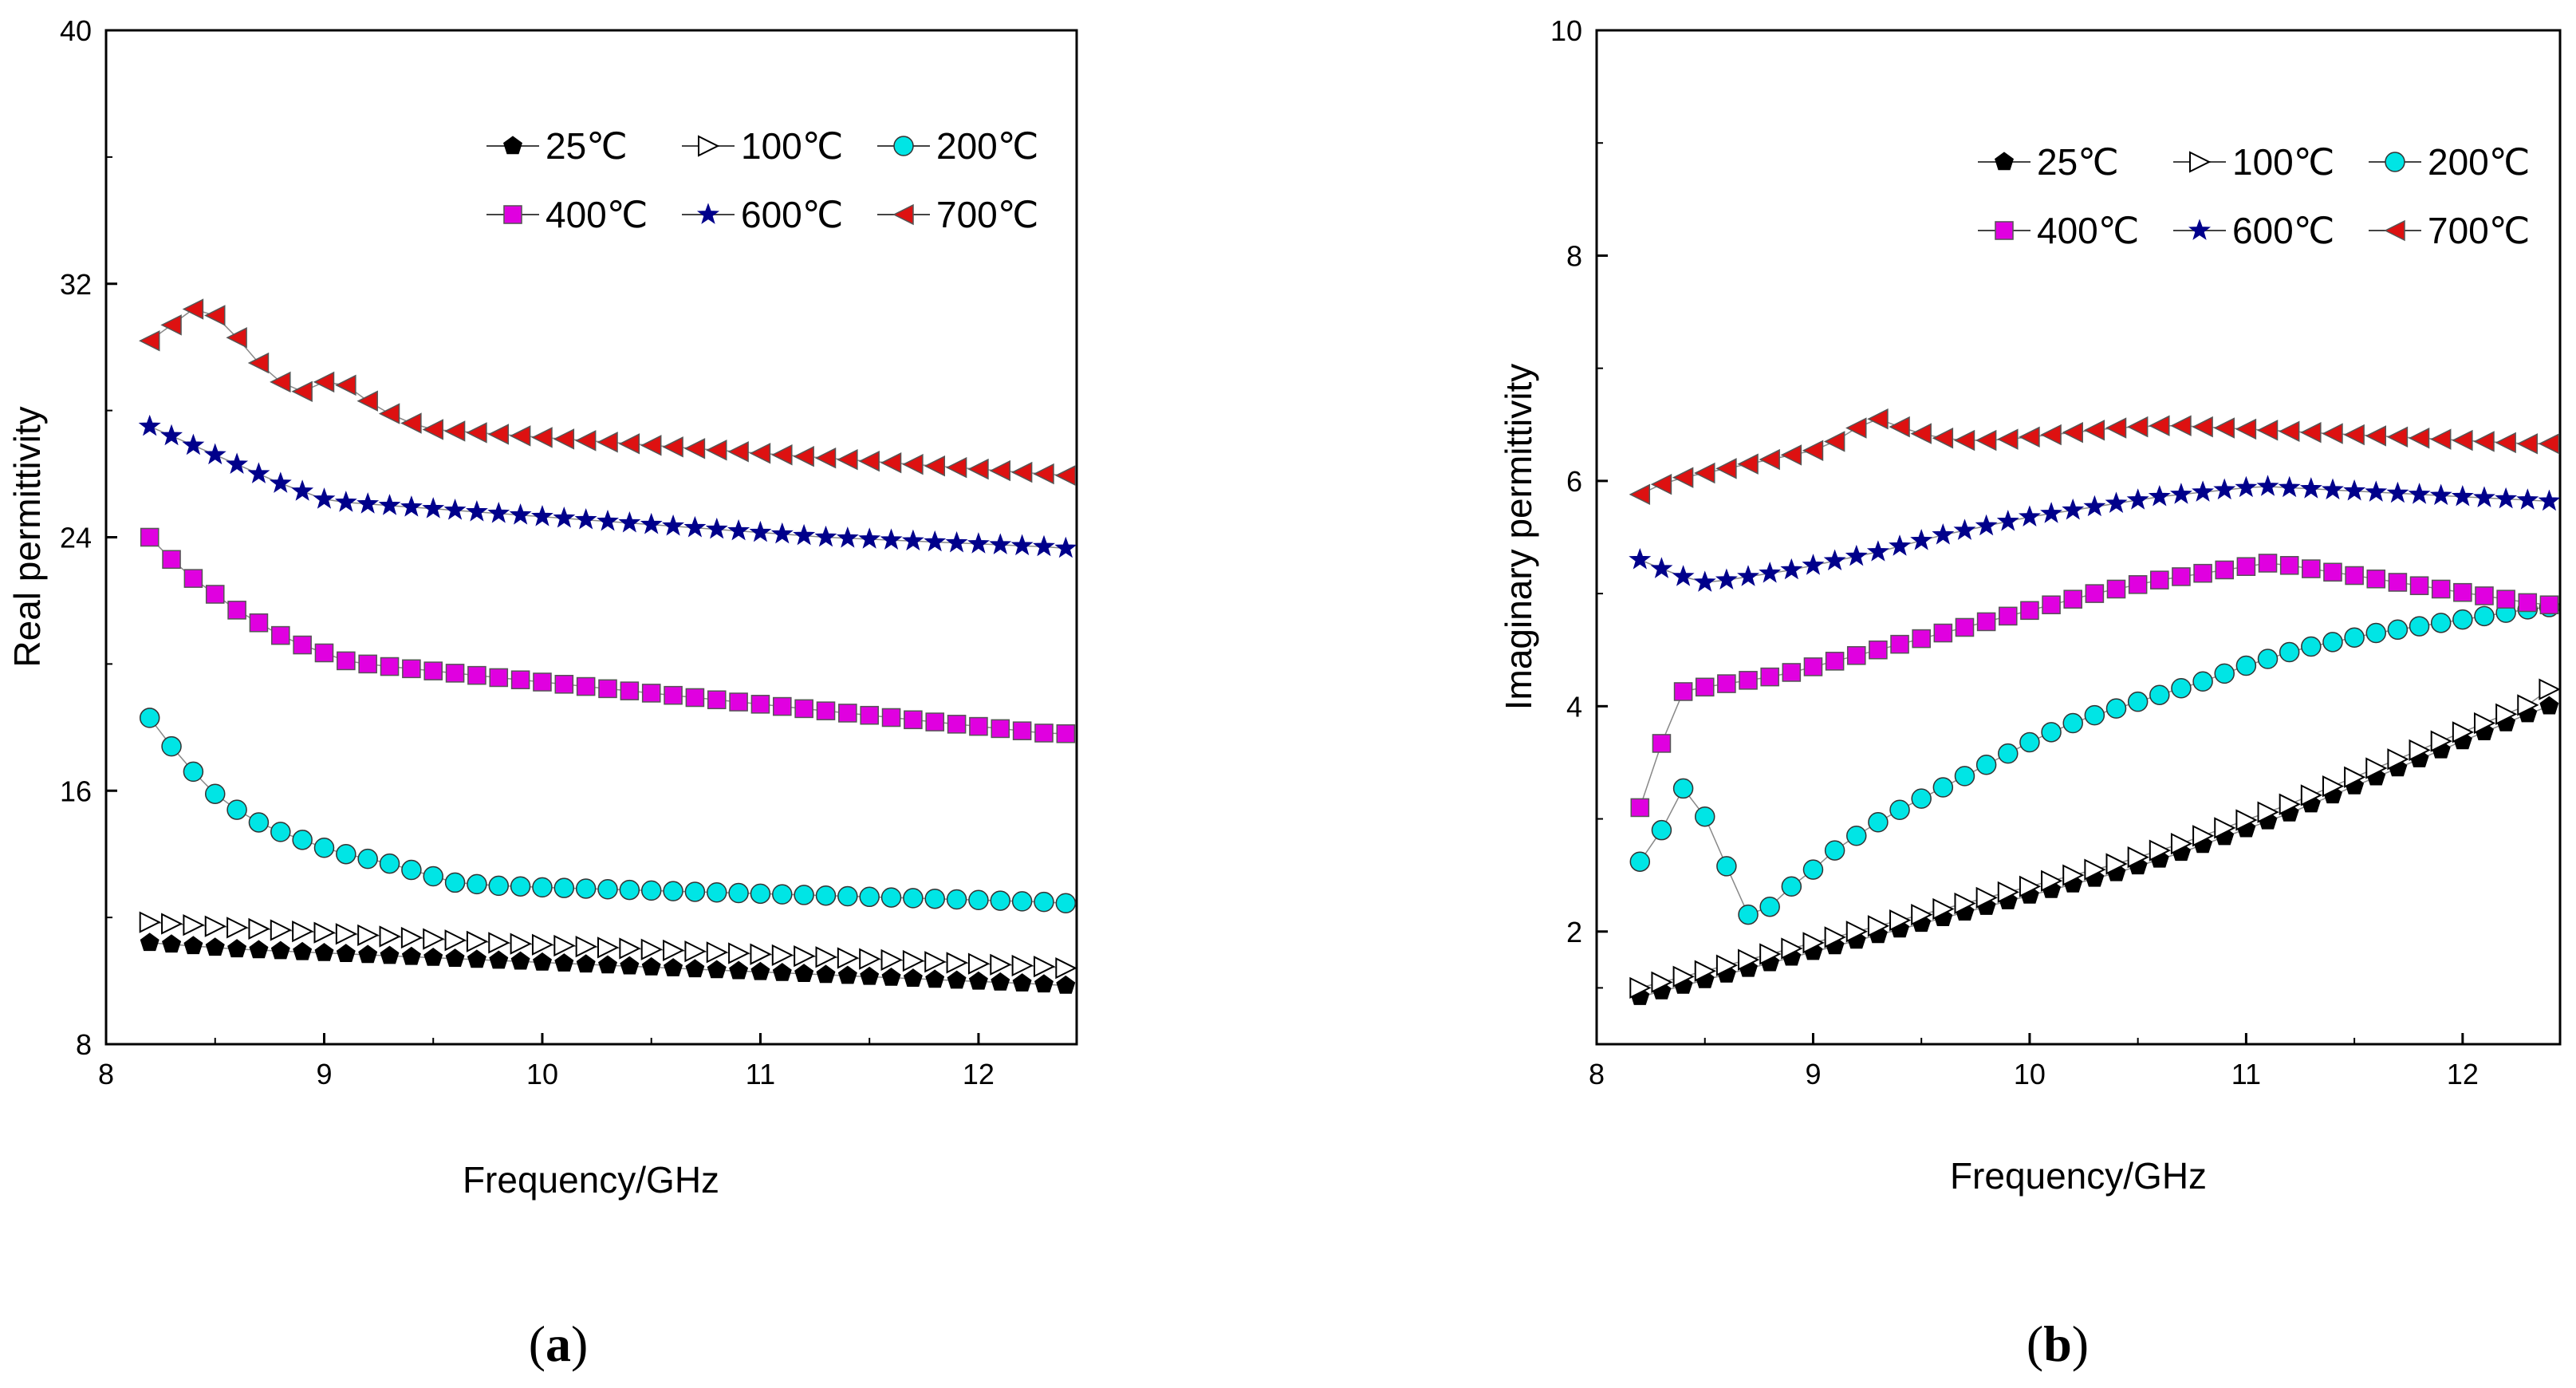 The image size is (2576, 1388). Describe the element at coordinates (1574, 706) in the screenshot. I see `y-tick-label-b-4: 4` at that location.